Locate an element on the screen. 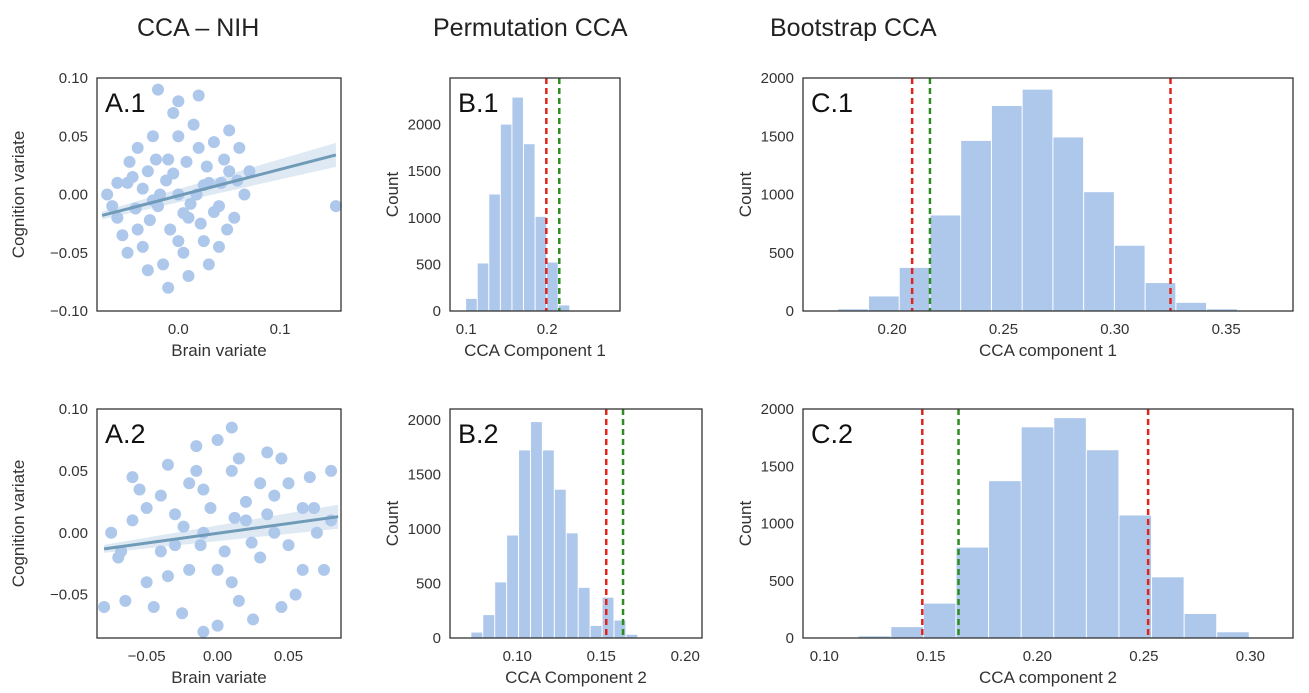 Image resolution: width=1309 pixels, height=693 pixels. panel-label: B.1 is located at coordinates (478, 103).